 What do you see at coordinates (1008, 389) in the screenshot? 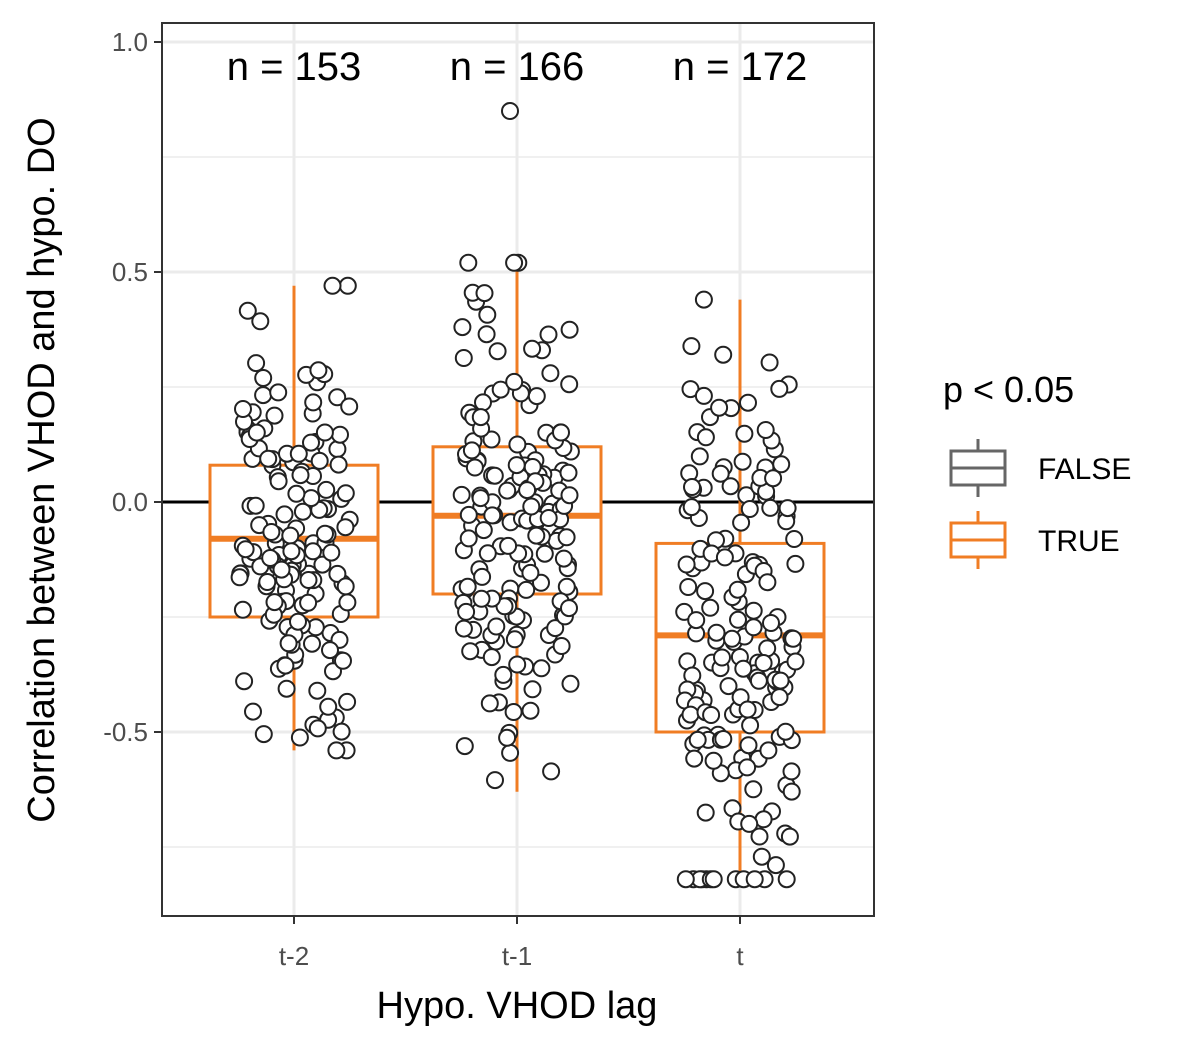
I see `legend-title: p < 0.05` at bounding box center [1008, 389].